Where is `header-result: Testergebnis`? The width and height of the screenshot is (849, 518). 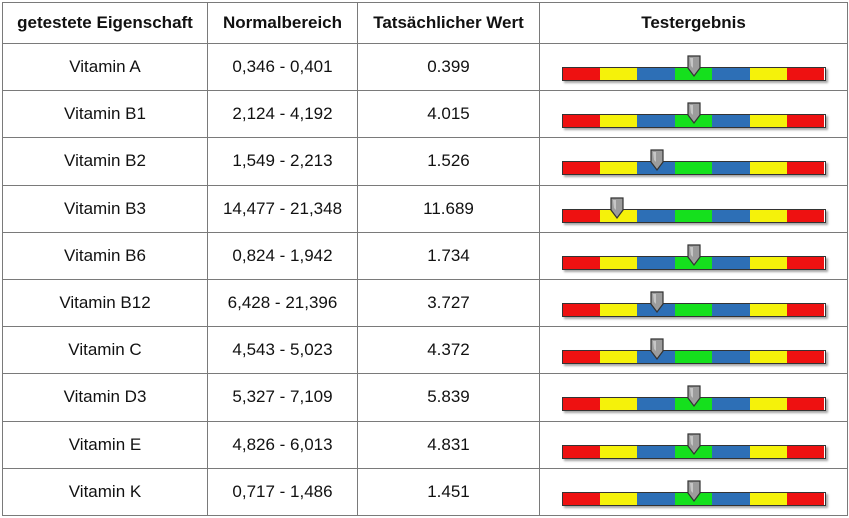 header-result: Testergebnis is located at coordinates (693, 23).